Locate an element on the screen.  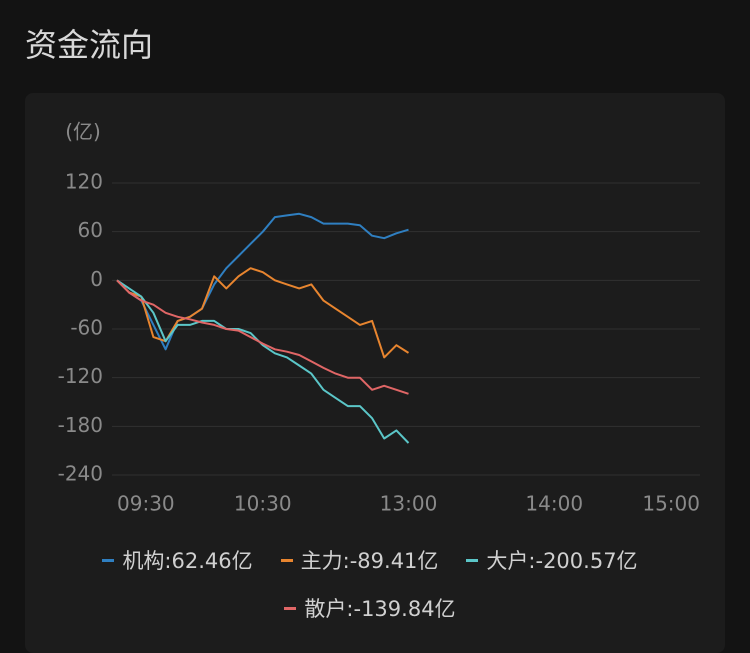
y-axis-label: (亿) is located at coordinates (83, 132).